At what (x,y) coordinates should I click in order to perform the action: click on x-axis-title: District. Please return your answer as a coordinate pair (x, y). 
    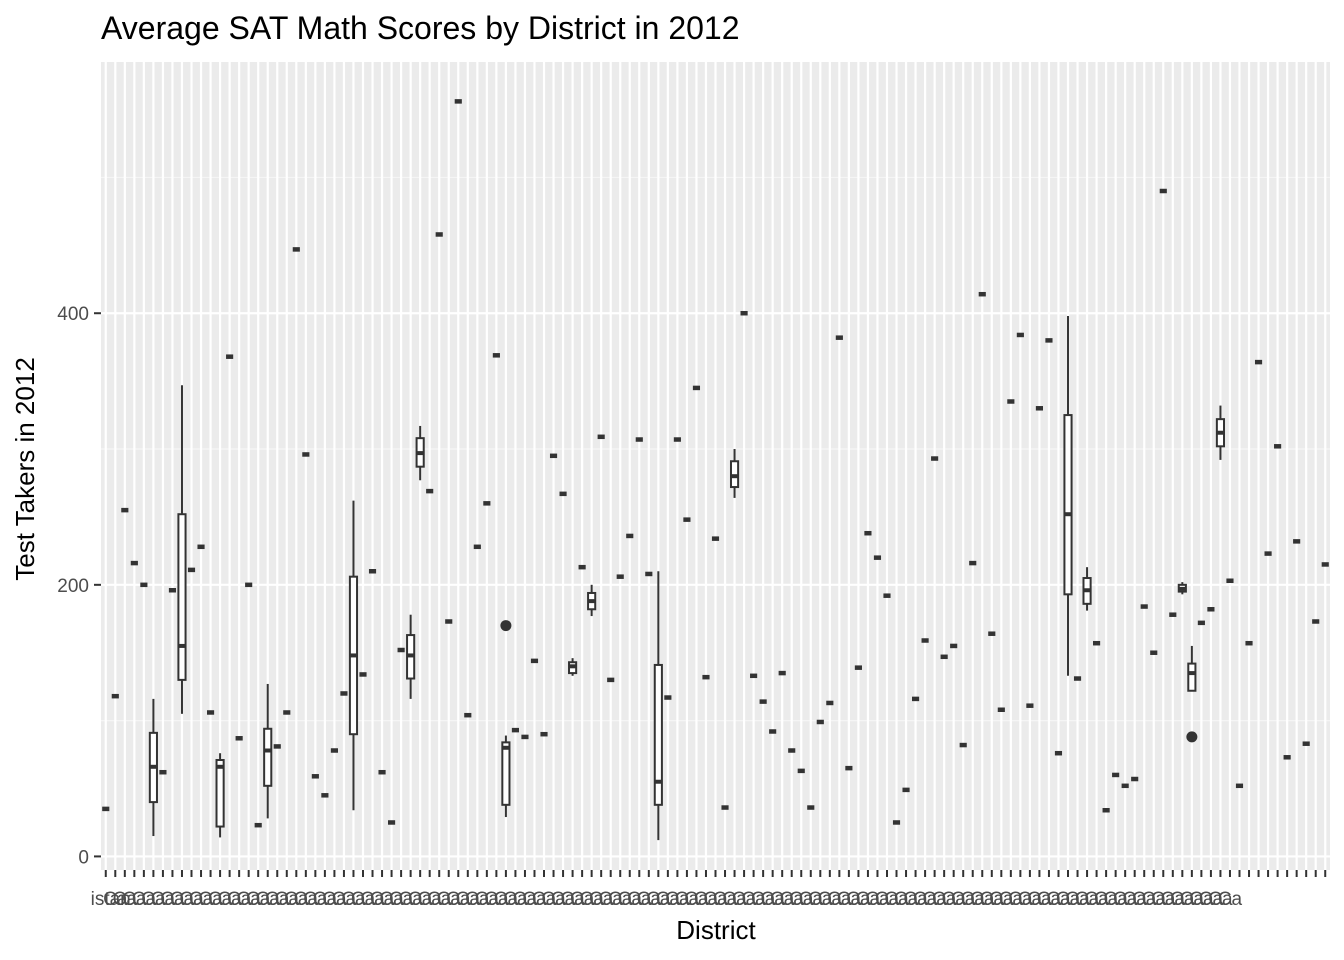
    Looking at the image, I should click on (716, 930).